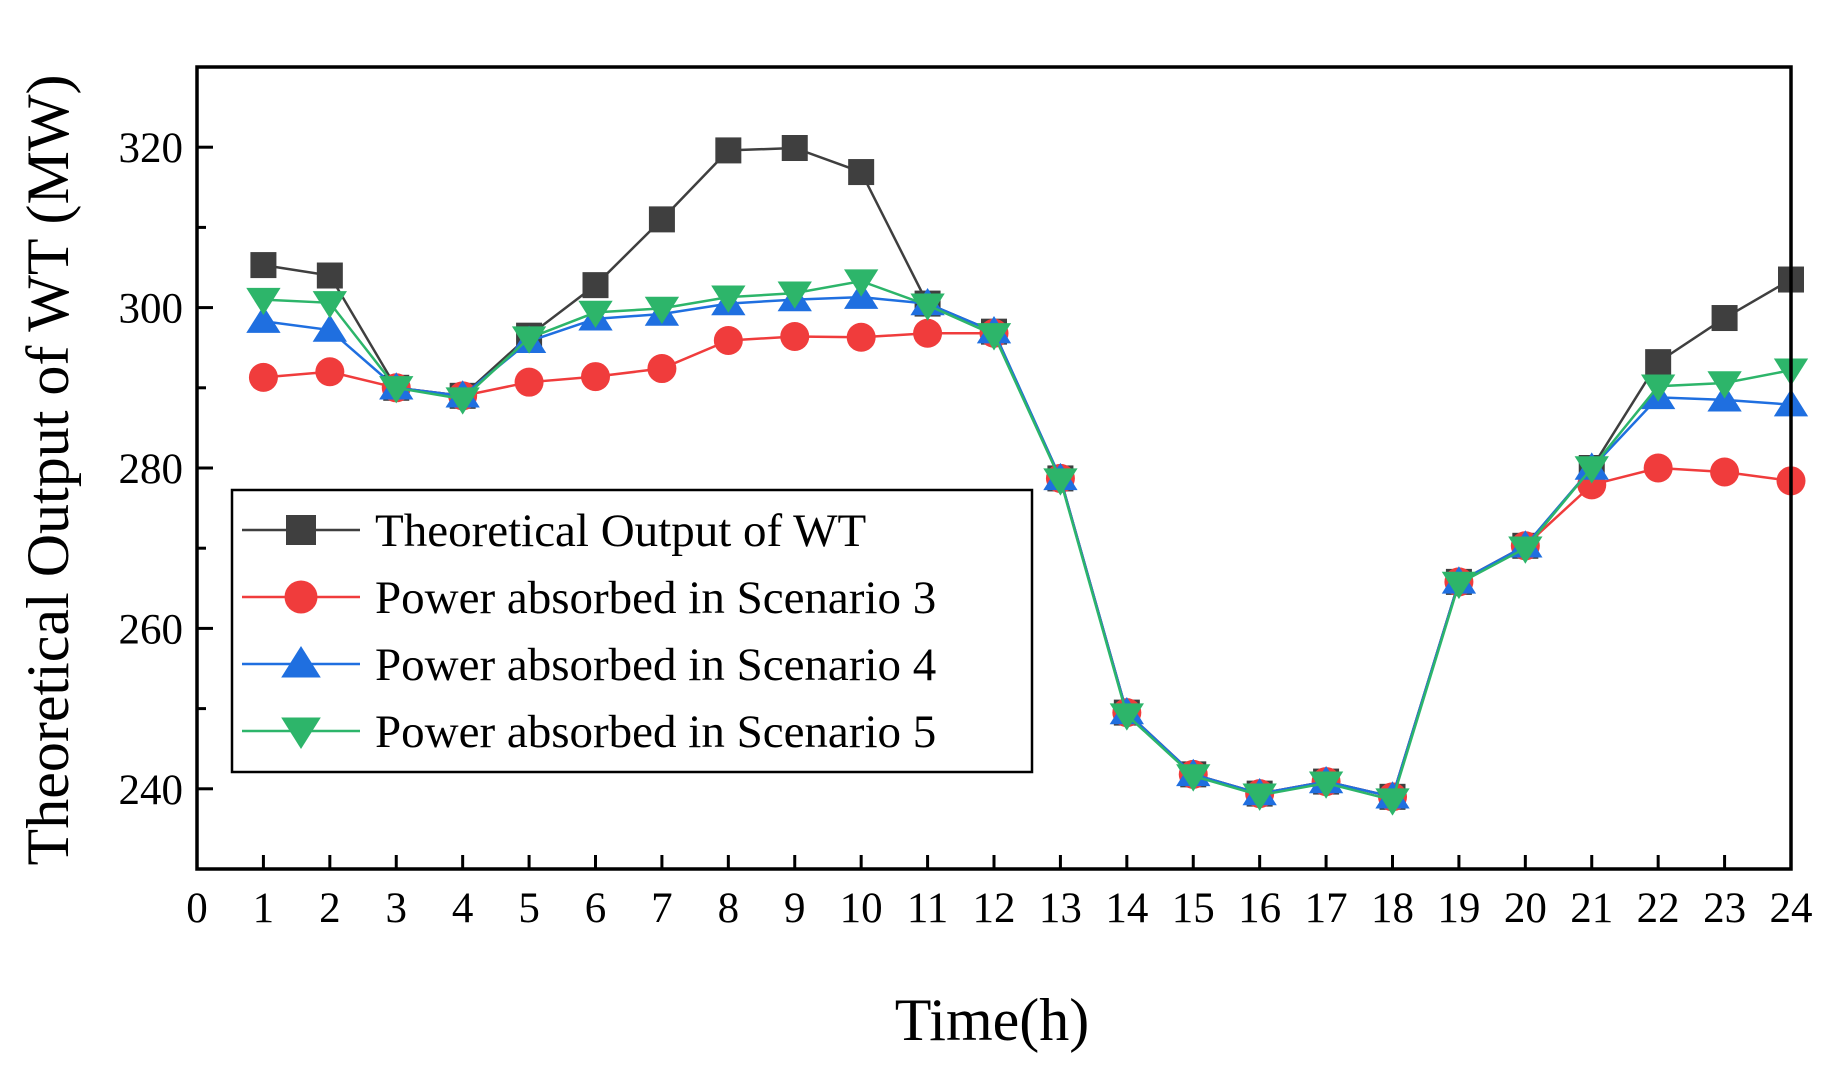  What do you see at coordinates (1658, 908) in the screenshot?
I see `x-tick-label: 22` at bounding box center [1658, 908].